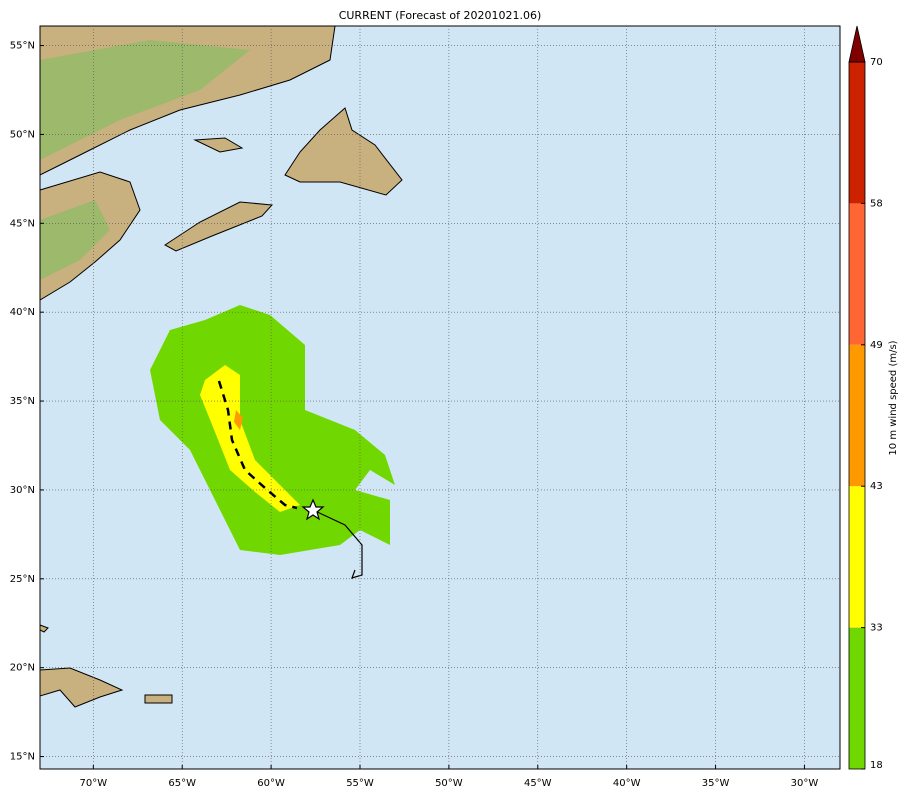  I want to click on x-tick-label: 35°W, so click(716, 783).